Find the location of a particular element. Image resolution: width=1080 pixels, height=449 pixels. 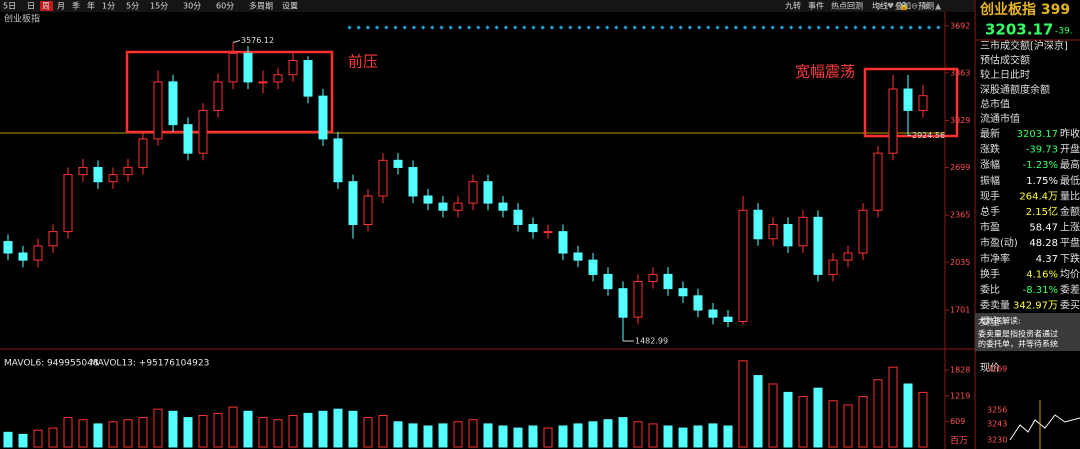

row-label: 现价 is located at coordinates (990, 368).